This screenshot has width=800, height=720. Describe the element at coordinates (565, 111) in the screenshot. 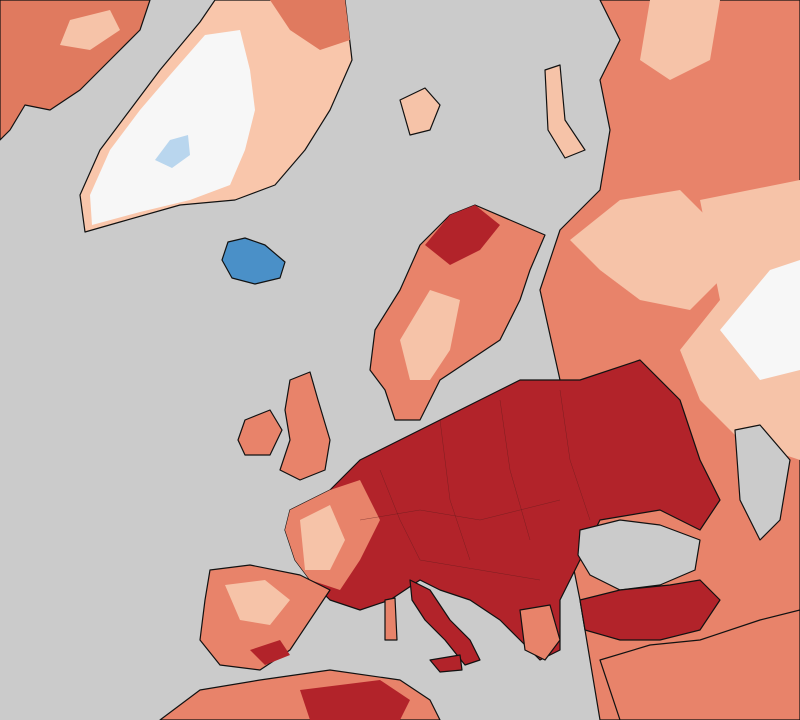

I see `novaya-zemlya` at that location.